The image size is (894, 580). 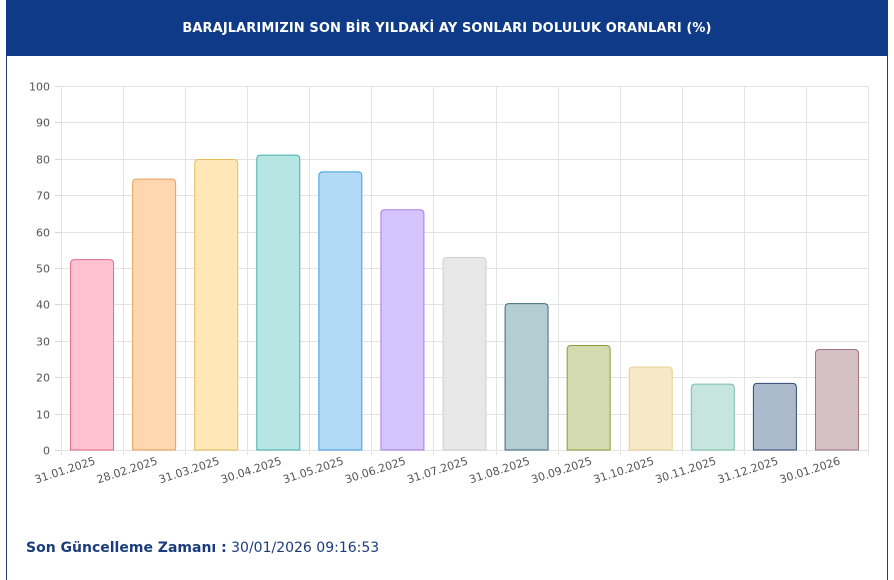 I want to click on bar-31.07.2025, so click(x=464, y=353).